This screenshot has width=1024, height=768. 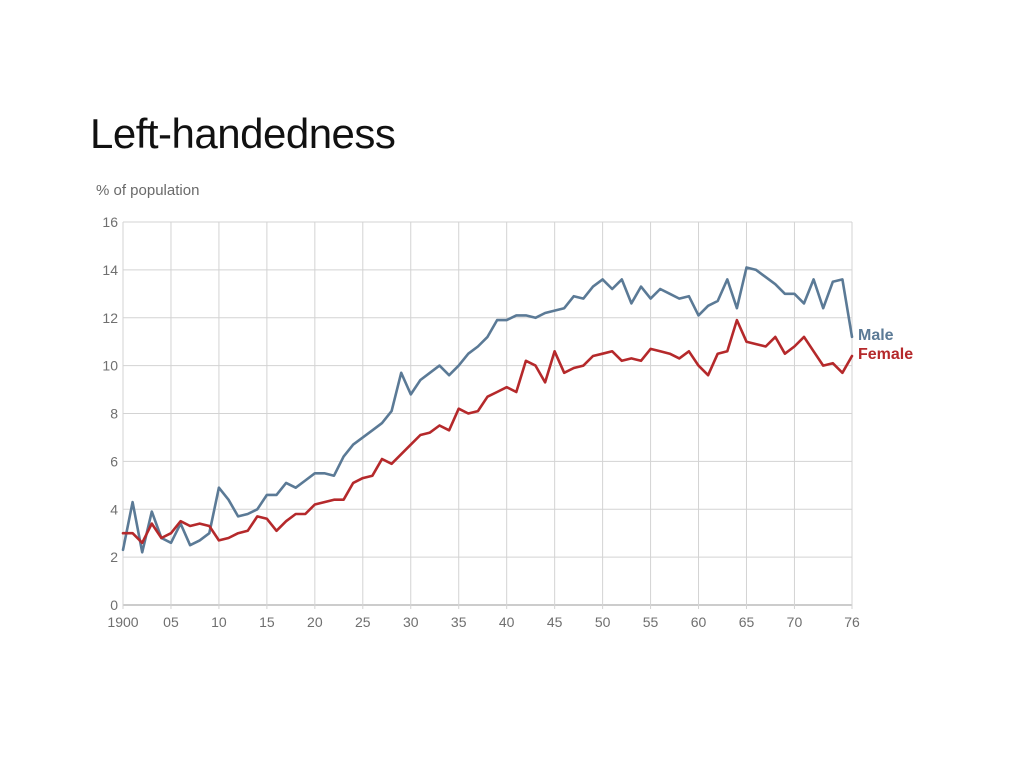 I want to click on x-tick-label: 76, so click(x=852, y=622).